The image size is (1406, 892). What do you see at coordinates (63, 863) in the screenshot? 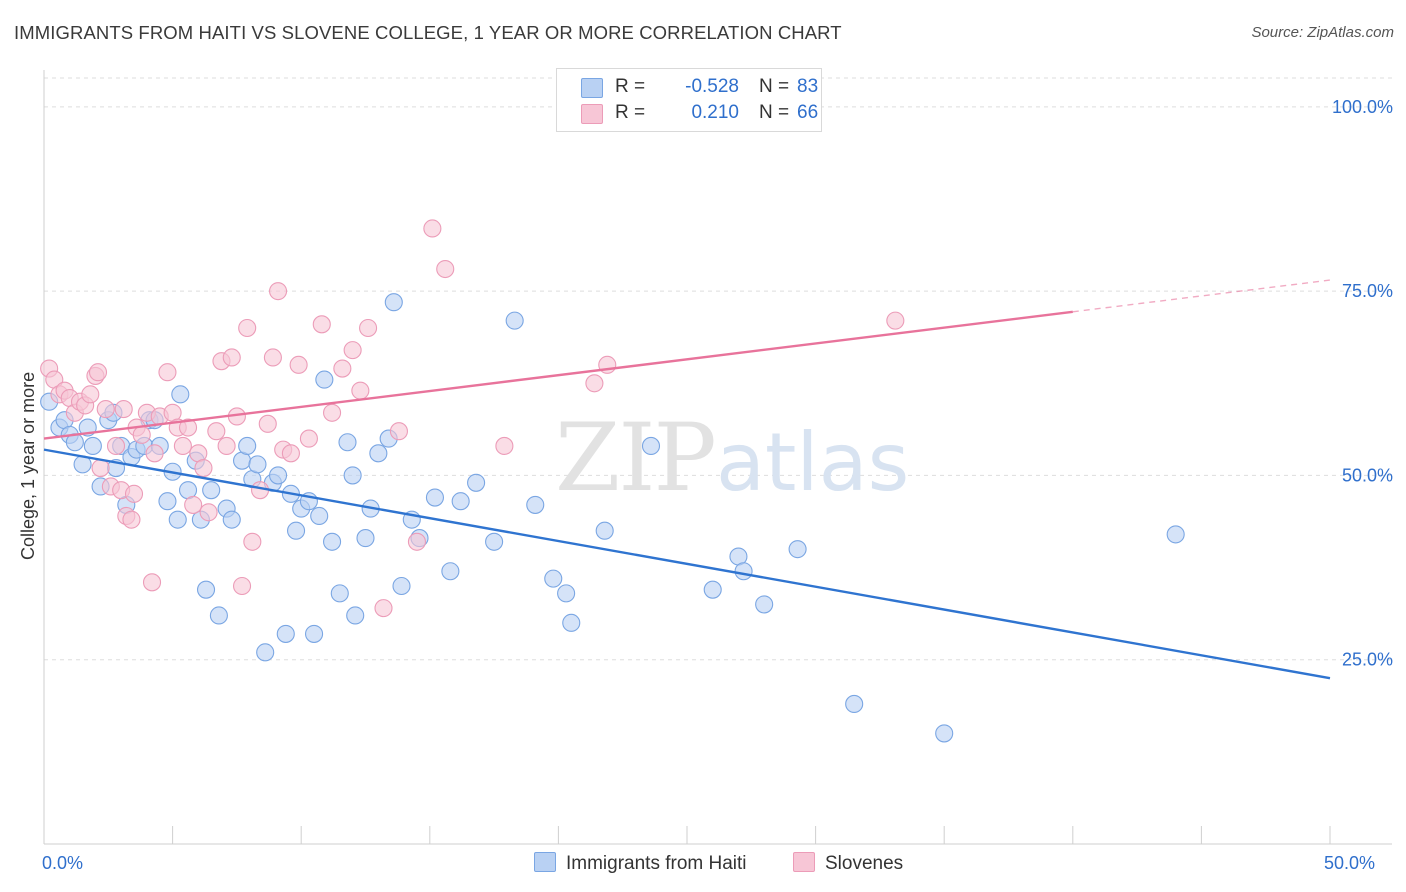
I see `x-tick-label-min: 0.0%` at bounding box center [63, 863].